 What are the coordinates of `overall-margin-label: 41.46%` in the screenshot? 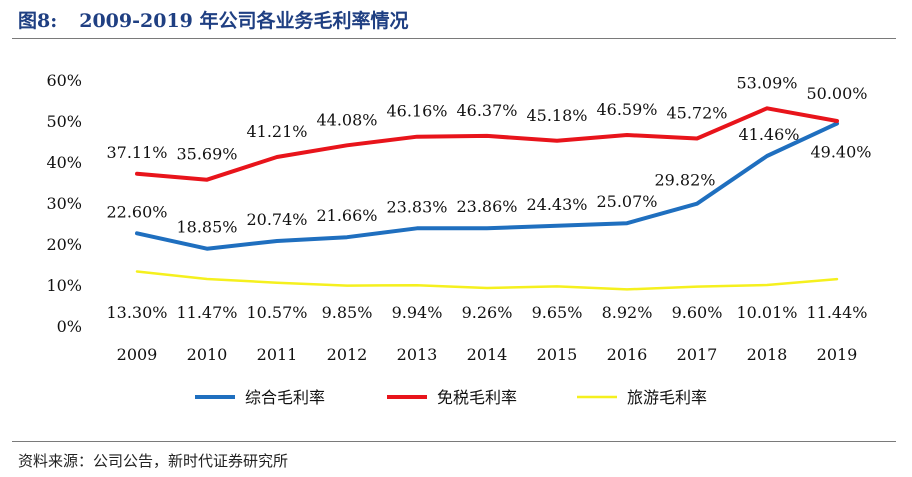 It's located at (768, 134).